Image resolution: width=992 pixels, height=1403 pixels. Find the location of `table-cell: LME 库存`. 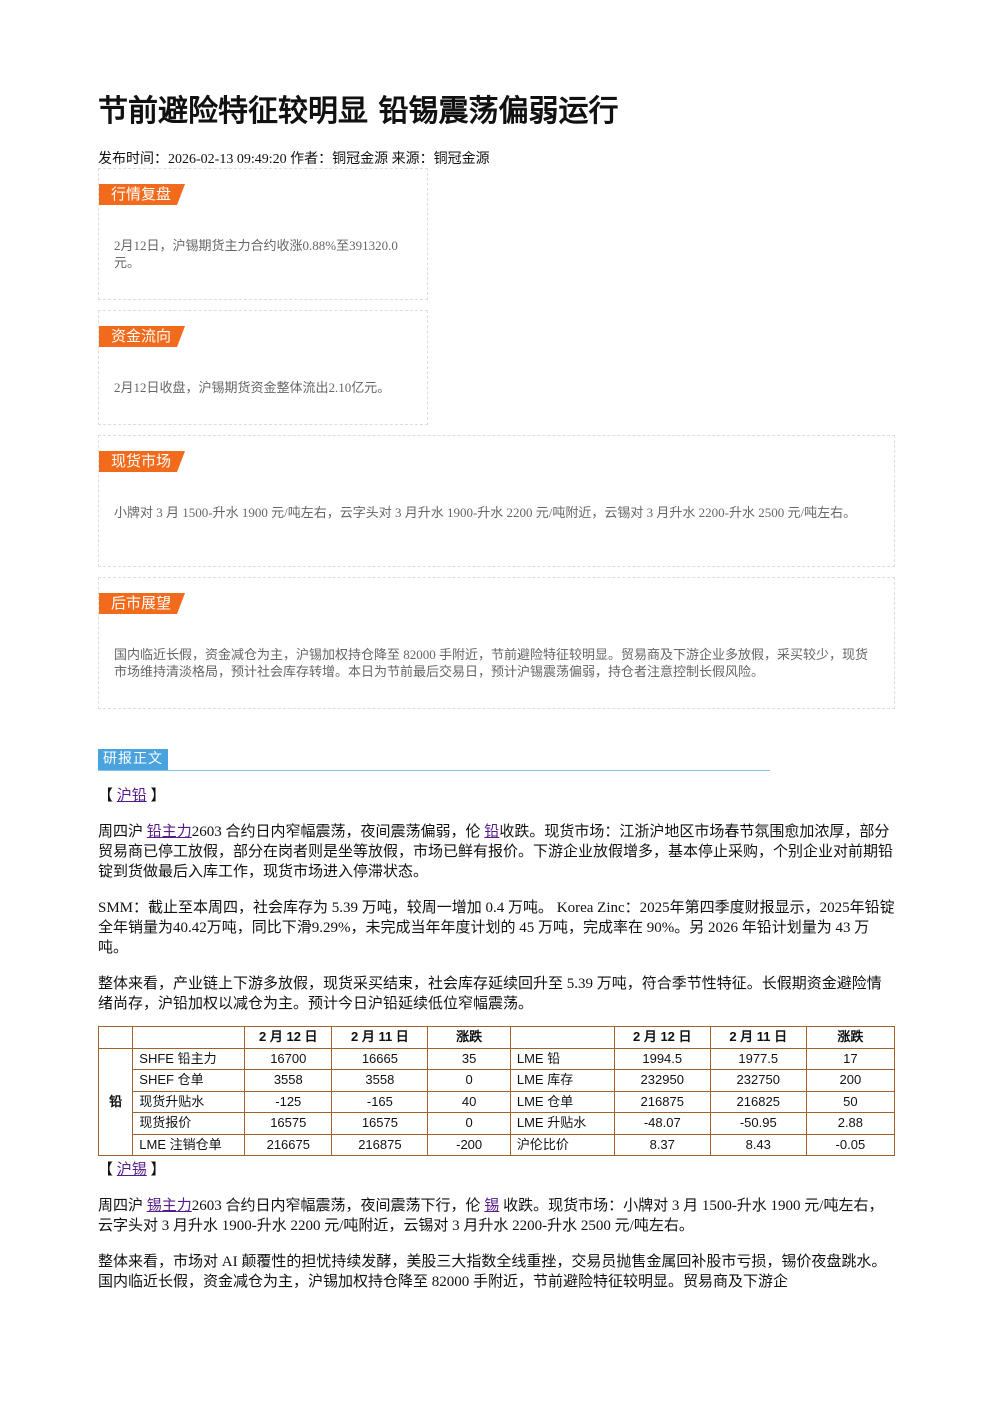

table-cell: LME 库存 is located at coordinates (562, 1080).